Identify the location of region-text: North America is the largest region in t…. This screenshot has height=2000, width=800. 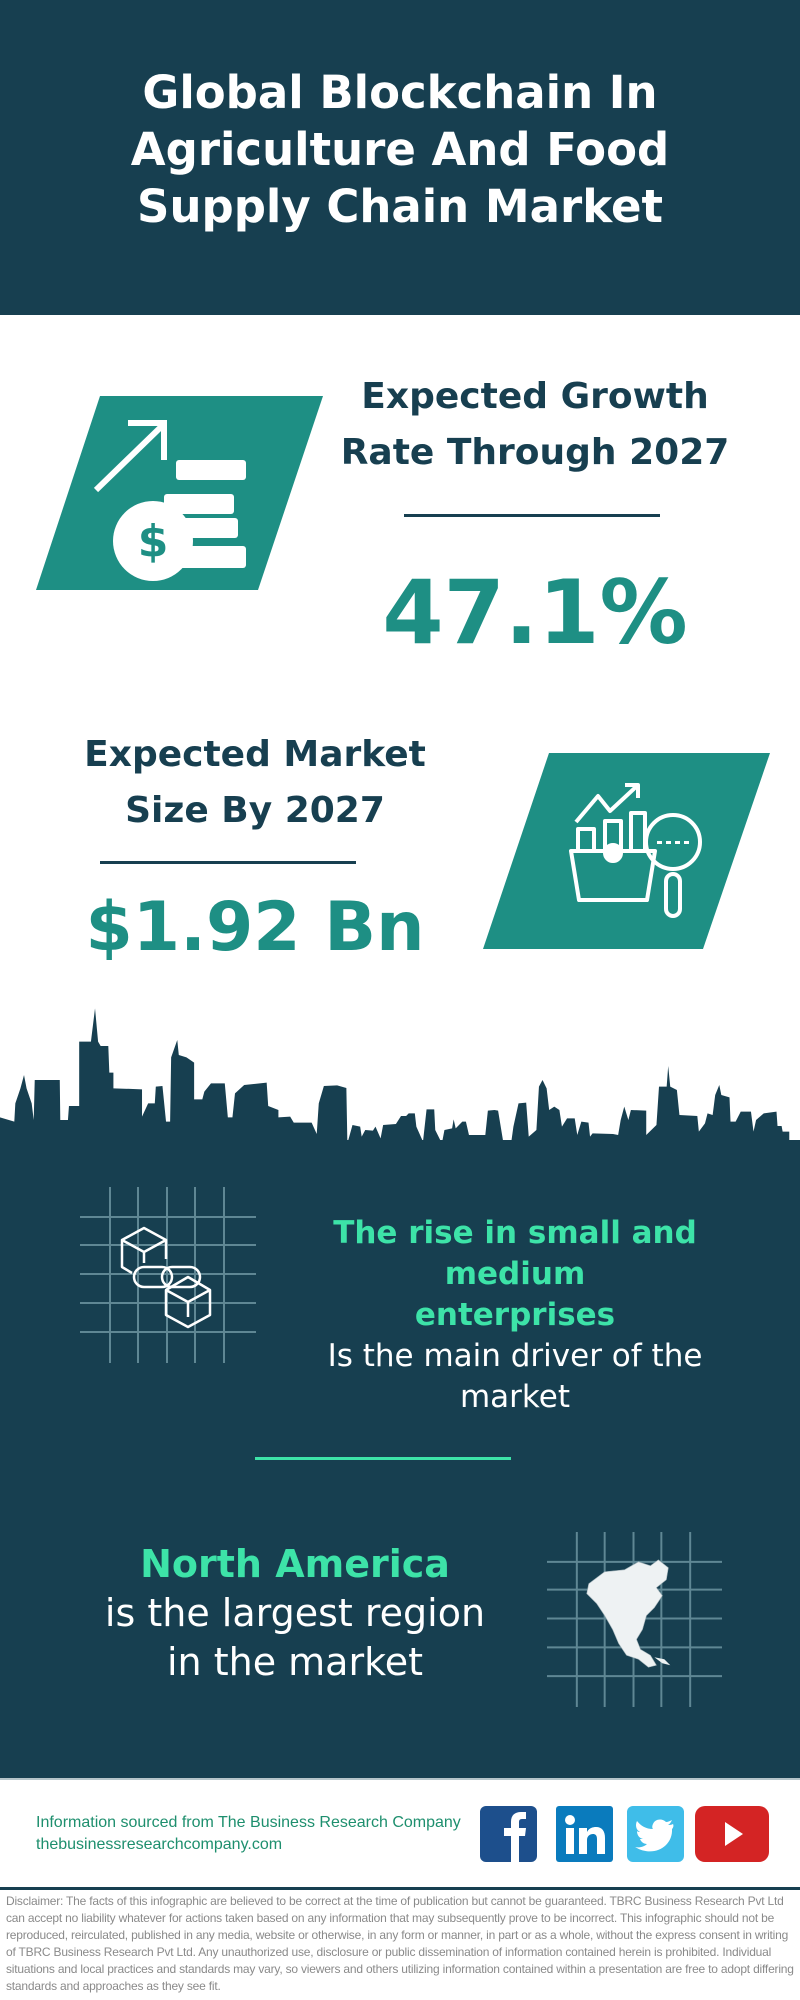
(295, 1613).